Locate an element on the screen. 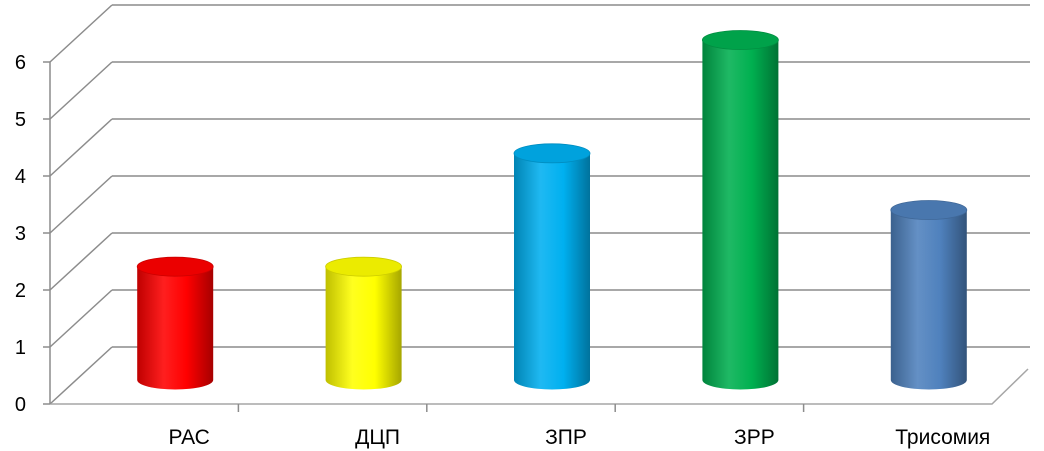  chart-floor is located at coordinates (539, 386).